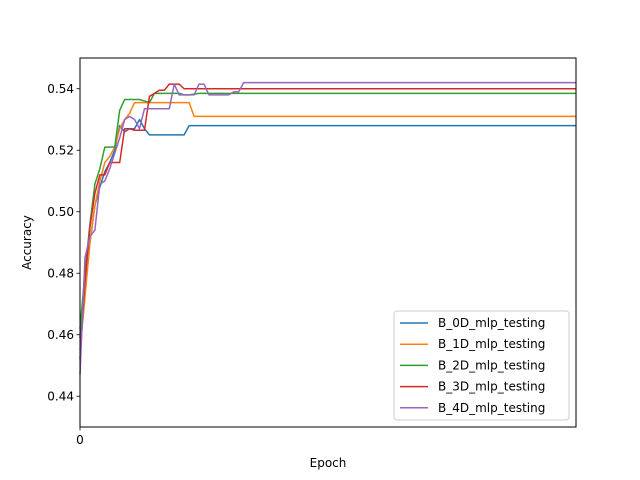 The image size is (640, 480). Describe the element at coordinates (60, 212) in the screenshot. I see `y-tick-label: 0.50` at that location.